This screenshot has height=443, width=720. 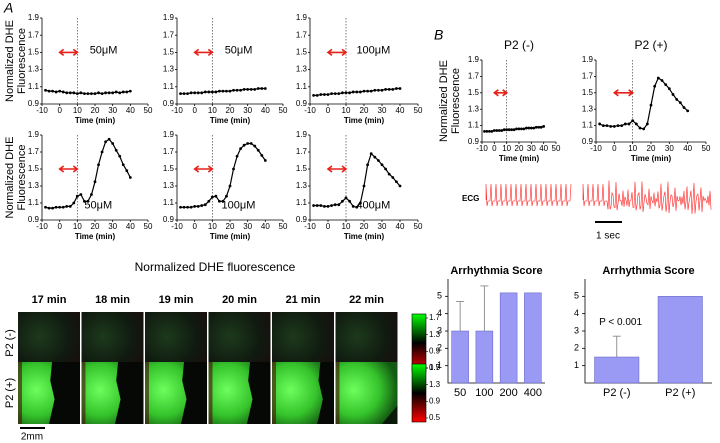 I want to click on chart-title: P2 (-), so click(x=519, y=45).